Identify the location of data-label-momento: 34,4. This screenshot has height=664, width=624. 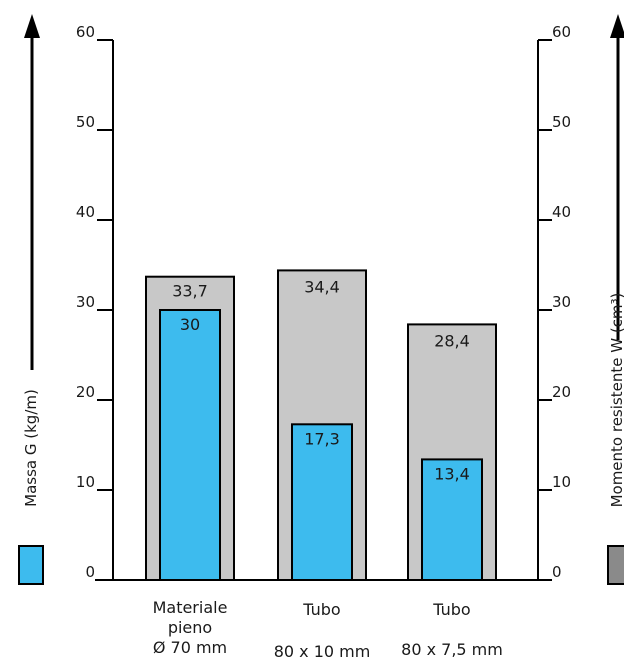
(322, 286).